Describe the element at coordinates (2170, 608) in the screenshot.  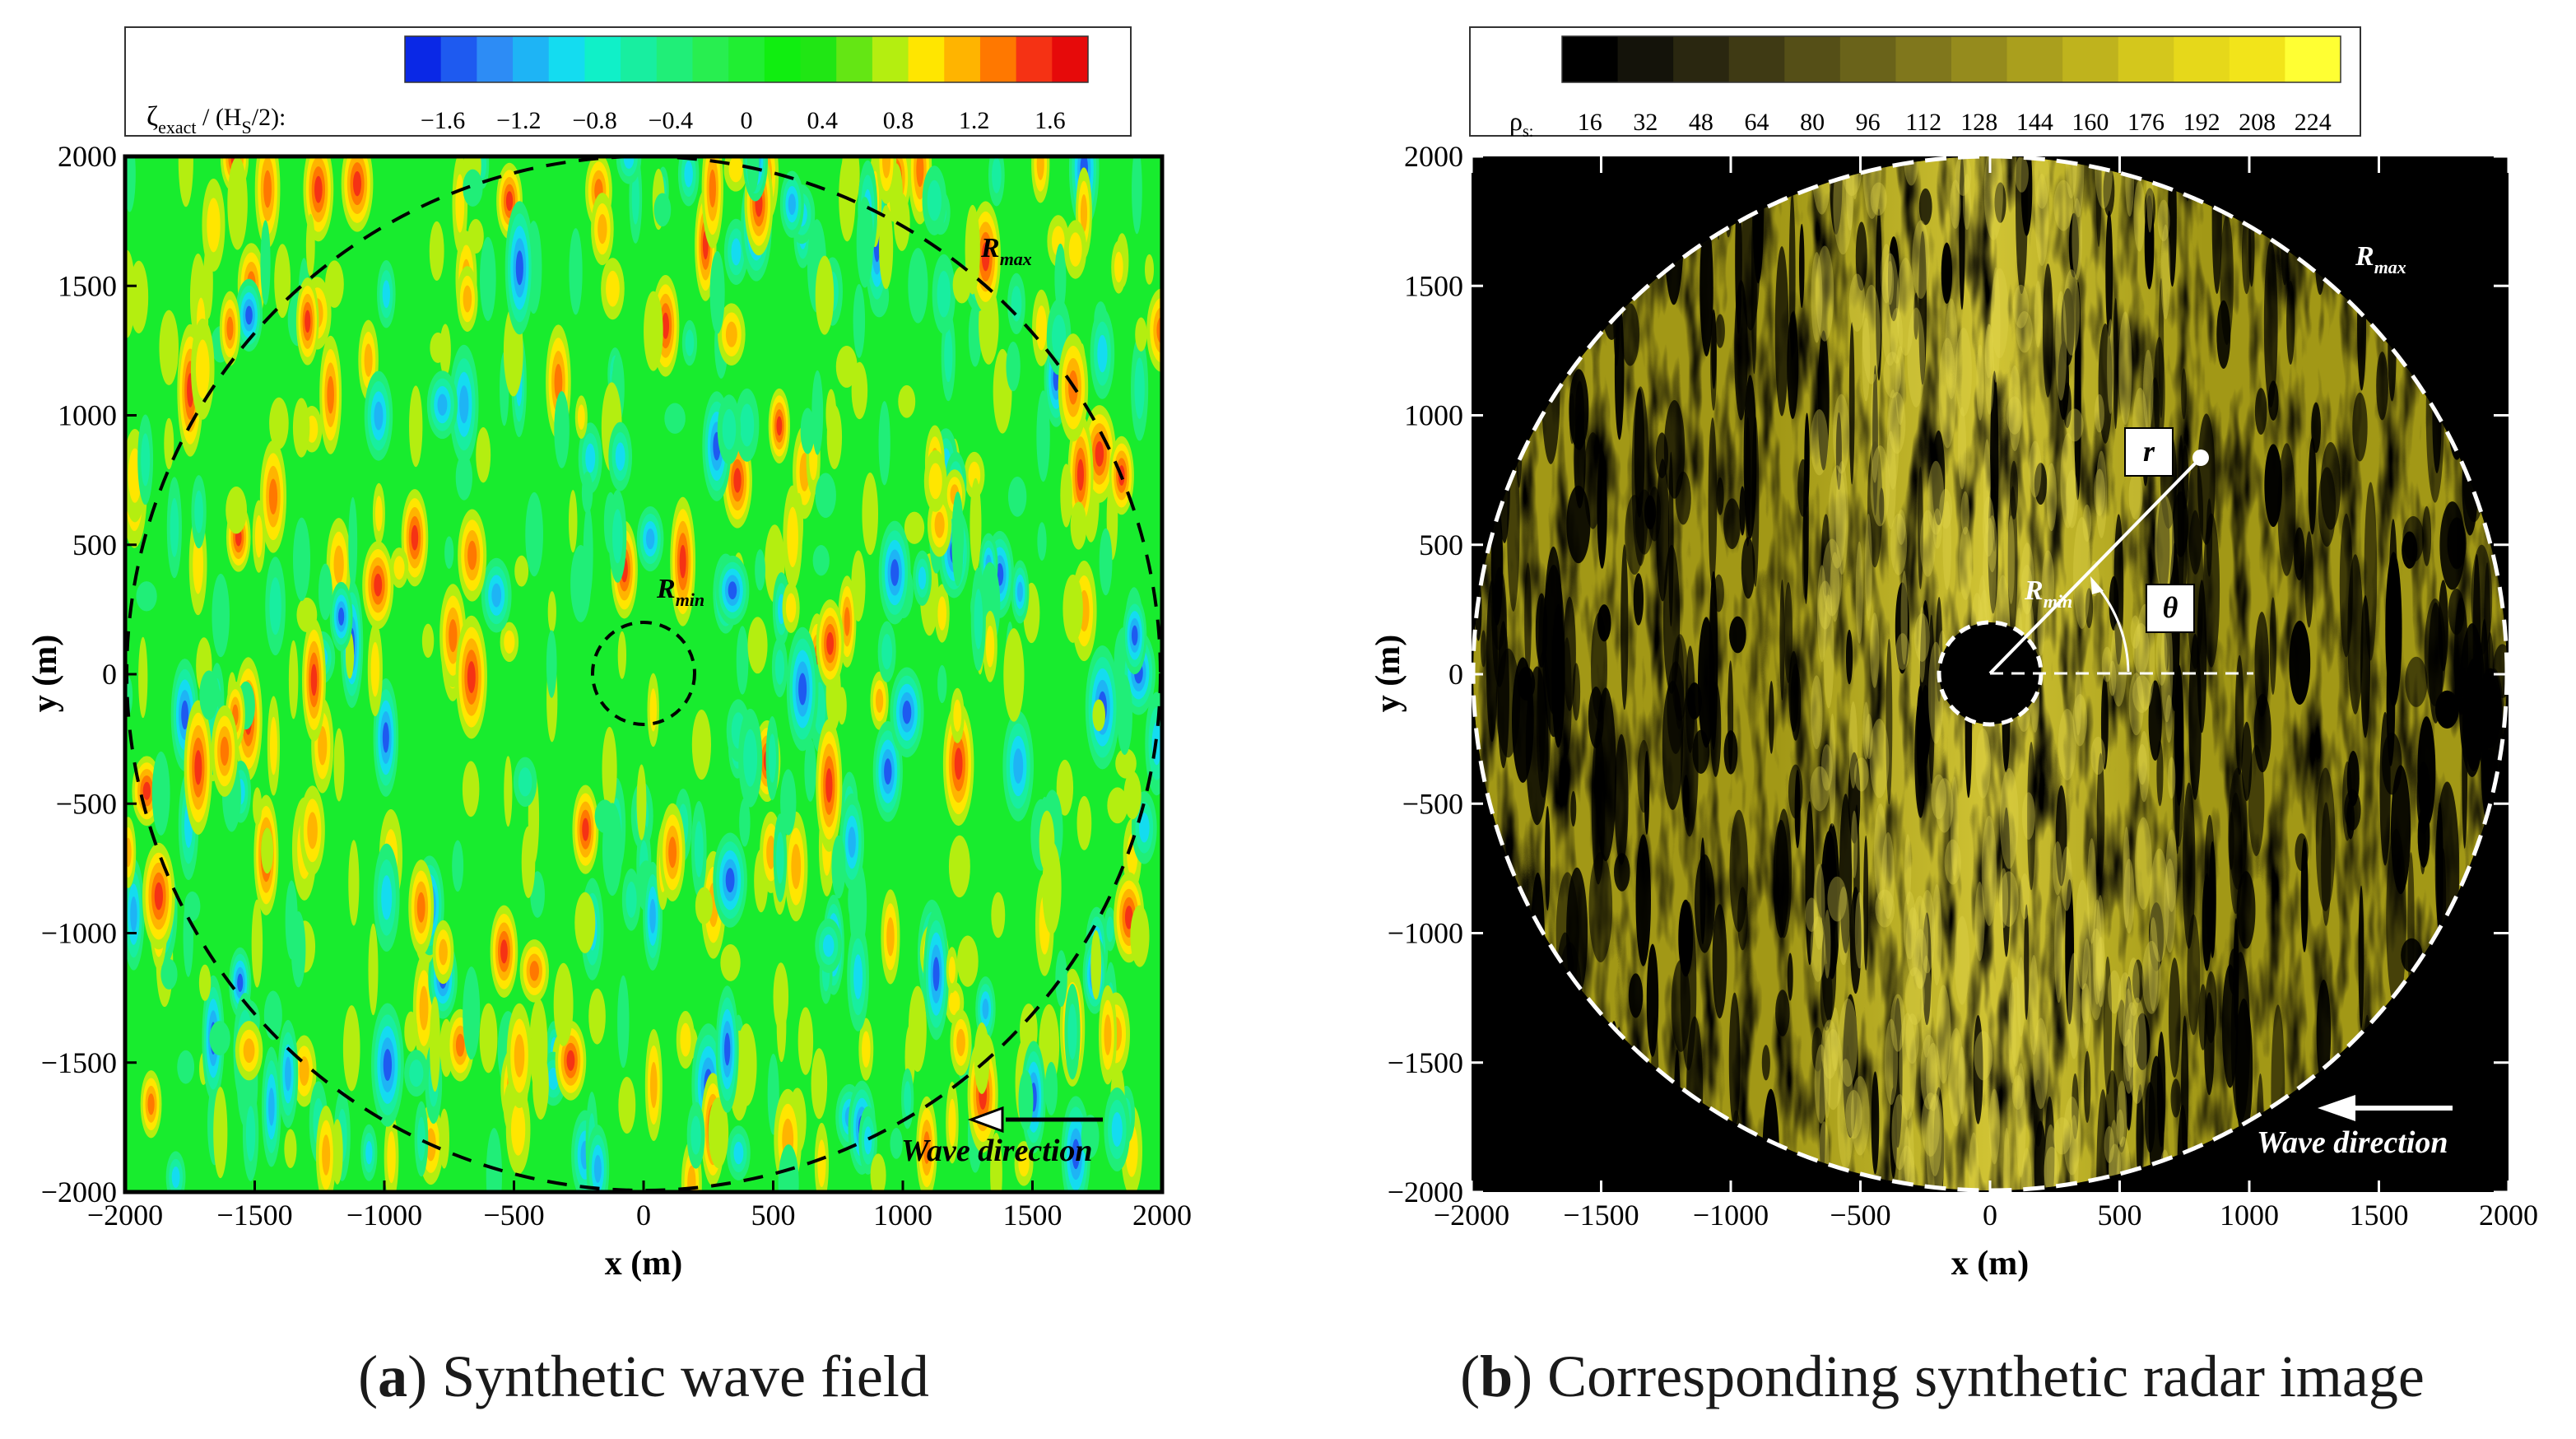
I see `theta-label-box` at that location.